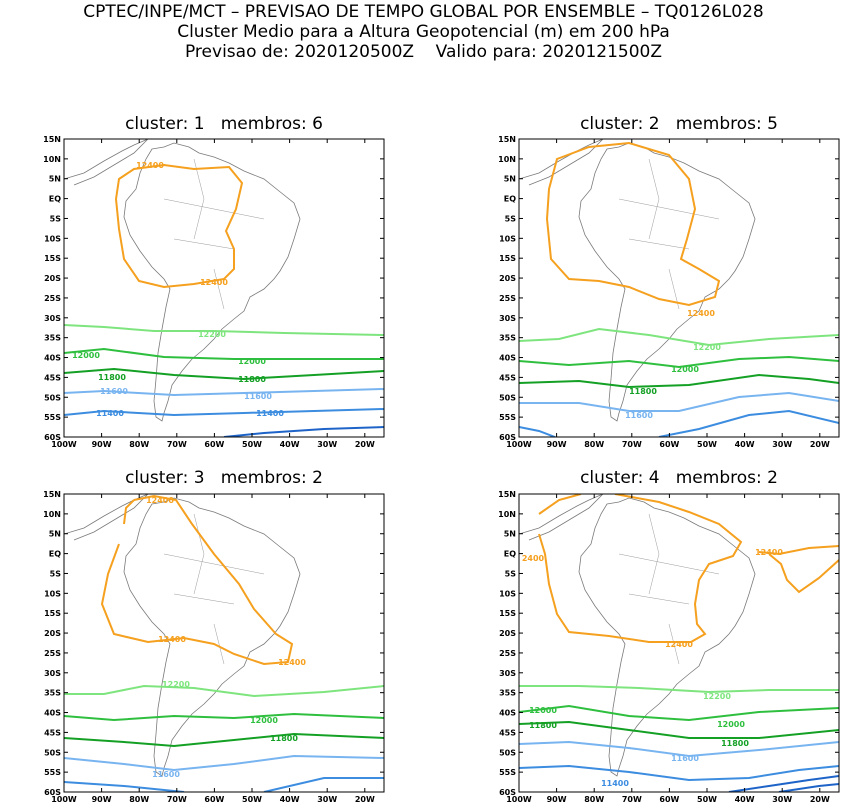 The height and width of the screenshot is (803, 847). Describe the element at coordinates (632, 799) in the screenshot. I see `lon-tick-label: 70W` at that location.